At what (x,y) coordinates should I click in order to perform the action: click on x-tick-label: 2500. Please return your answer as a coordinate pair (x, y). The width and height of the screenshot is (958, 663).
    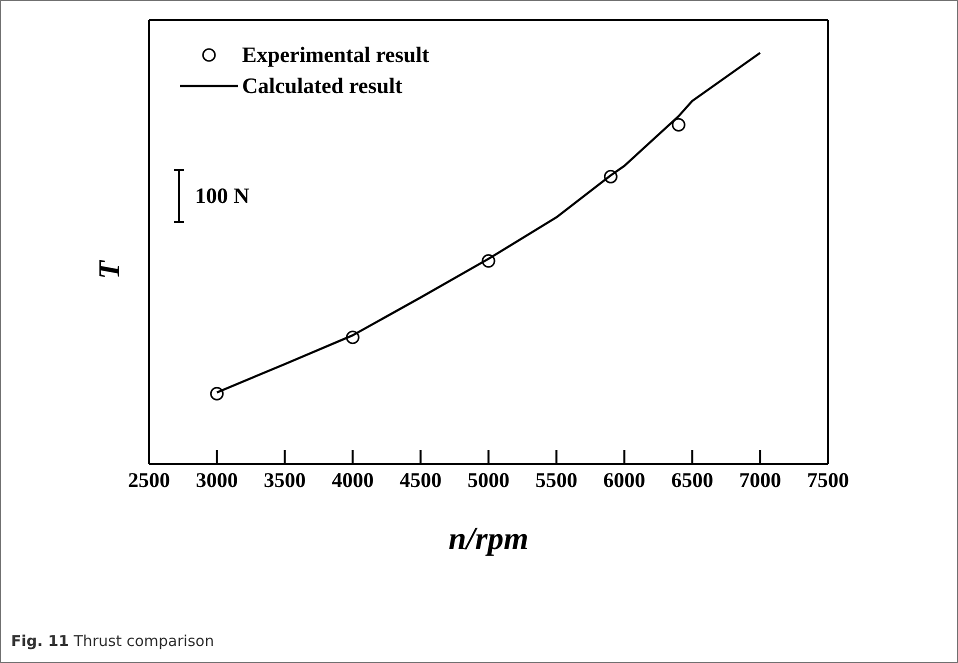
    Looking at the image, I should click on (149, 480).